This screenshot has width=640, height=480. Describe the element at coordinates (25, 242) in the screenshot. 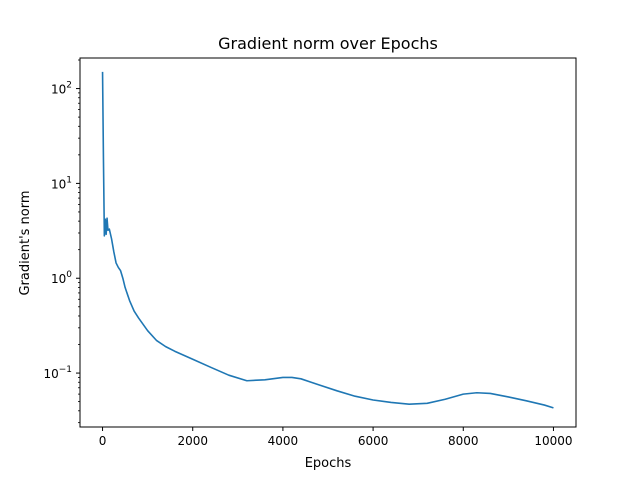

I see `y-axis-label: Gradient's norm` at that location.